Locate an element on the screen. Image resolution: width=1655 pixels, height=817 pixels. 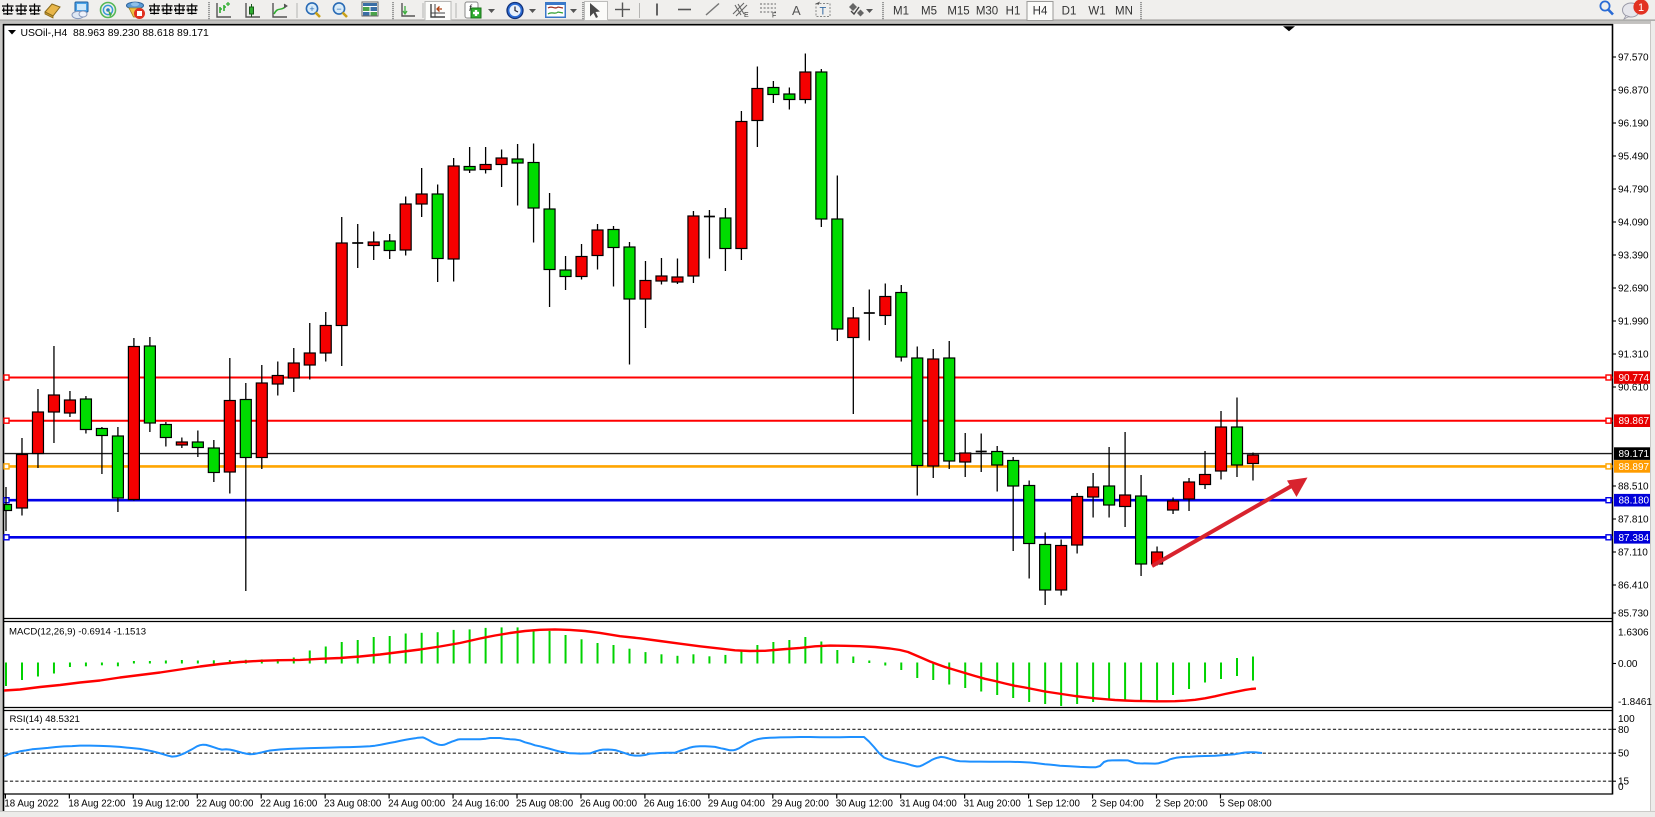
svg-text: 88.510 is located at coordinates (1633, 487).